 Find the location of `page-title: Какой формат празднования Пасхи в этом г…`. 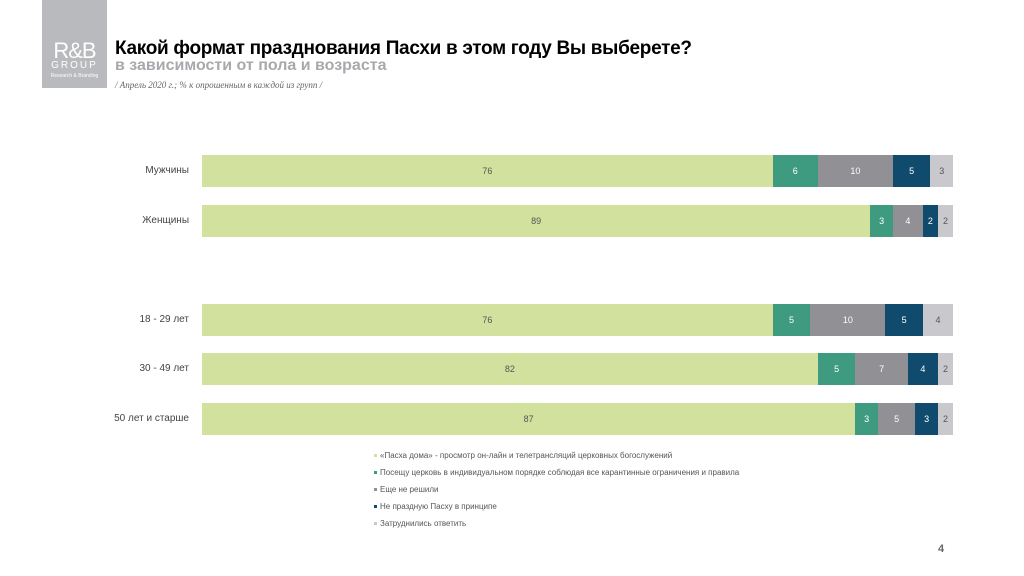

page-title: Какой формат празднования Пасхи в этом г… is located at coordinates (403, 48).